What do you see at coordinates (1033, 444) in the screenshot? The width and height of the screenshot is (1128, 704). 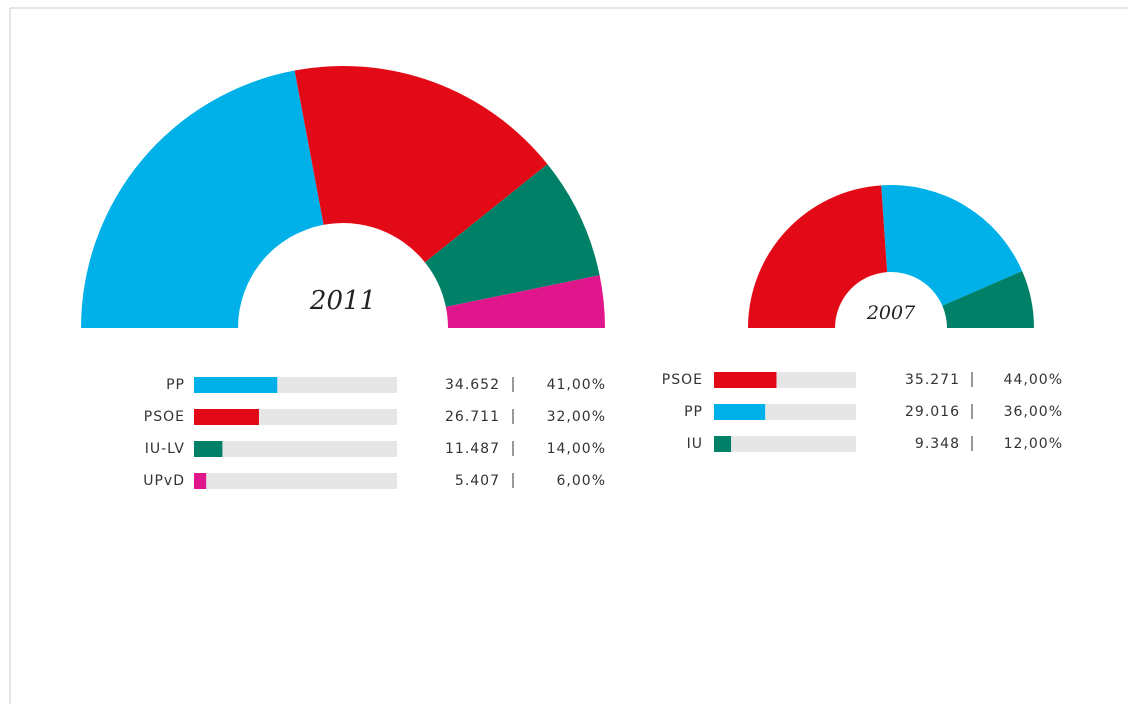 I see `percentage: 12,00%` at bounding box center [1033, 444].